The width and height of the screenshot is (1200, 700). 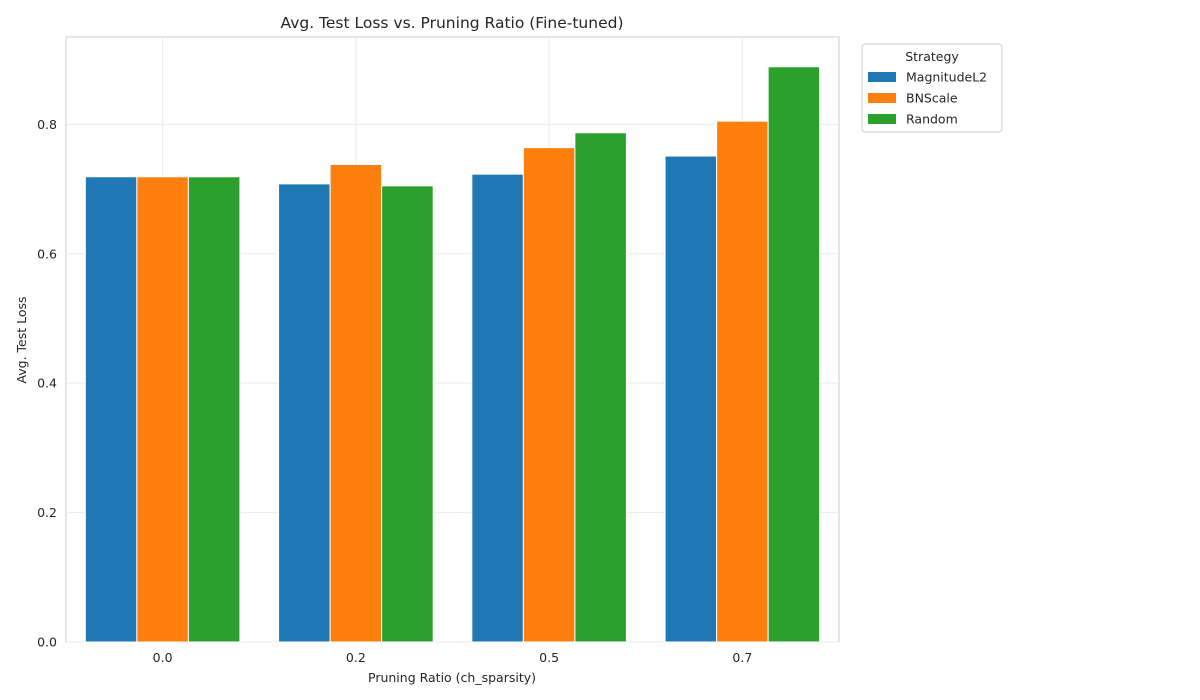 I want to click on legend-items: MagnitudeL2 BNScale Random, so click(x=927, y=98).